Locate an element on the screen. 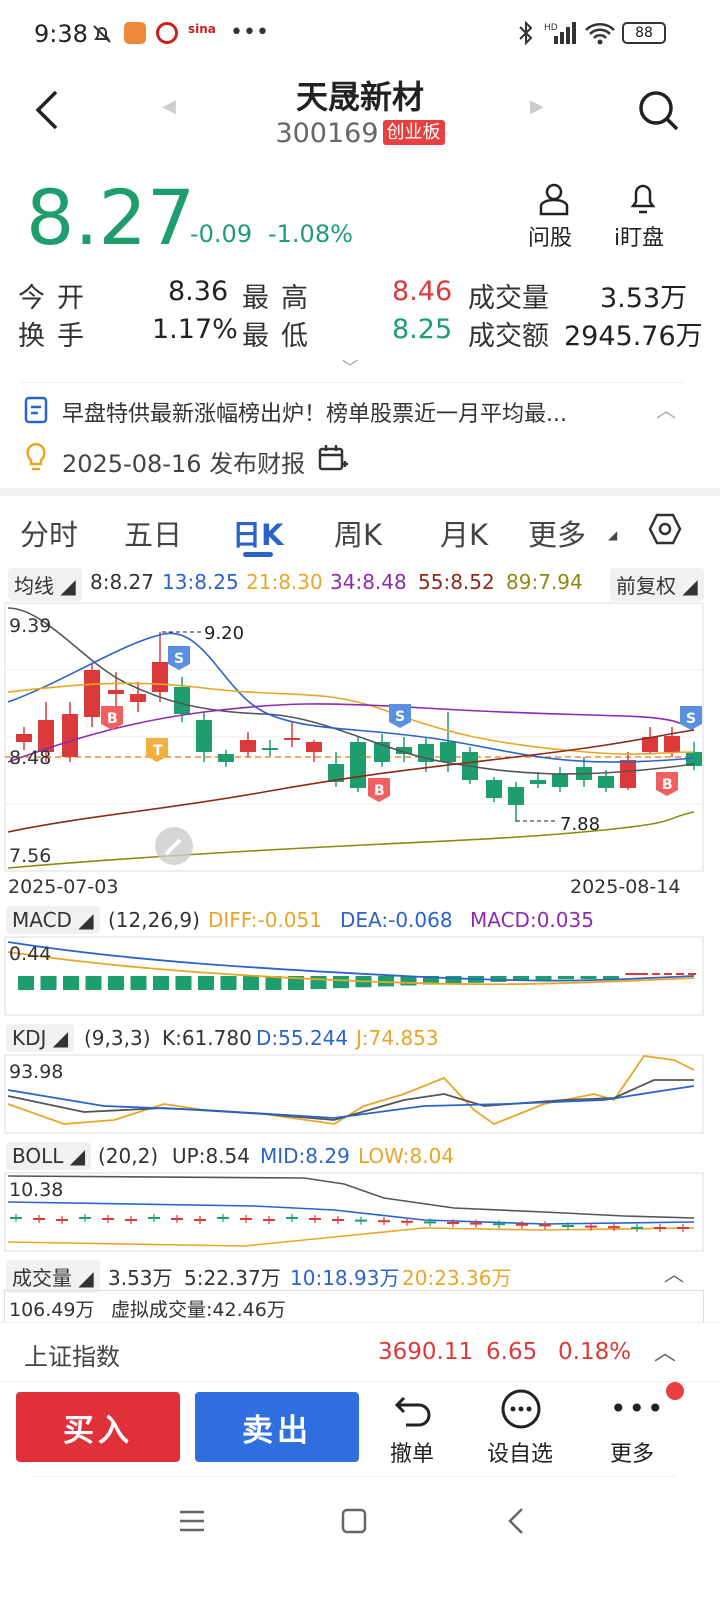 The image size is (720, 1600). bluetooth-icon is located at coordinates (526, 33).